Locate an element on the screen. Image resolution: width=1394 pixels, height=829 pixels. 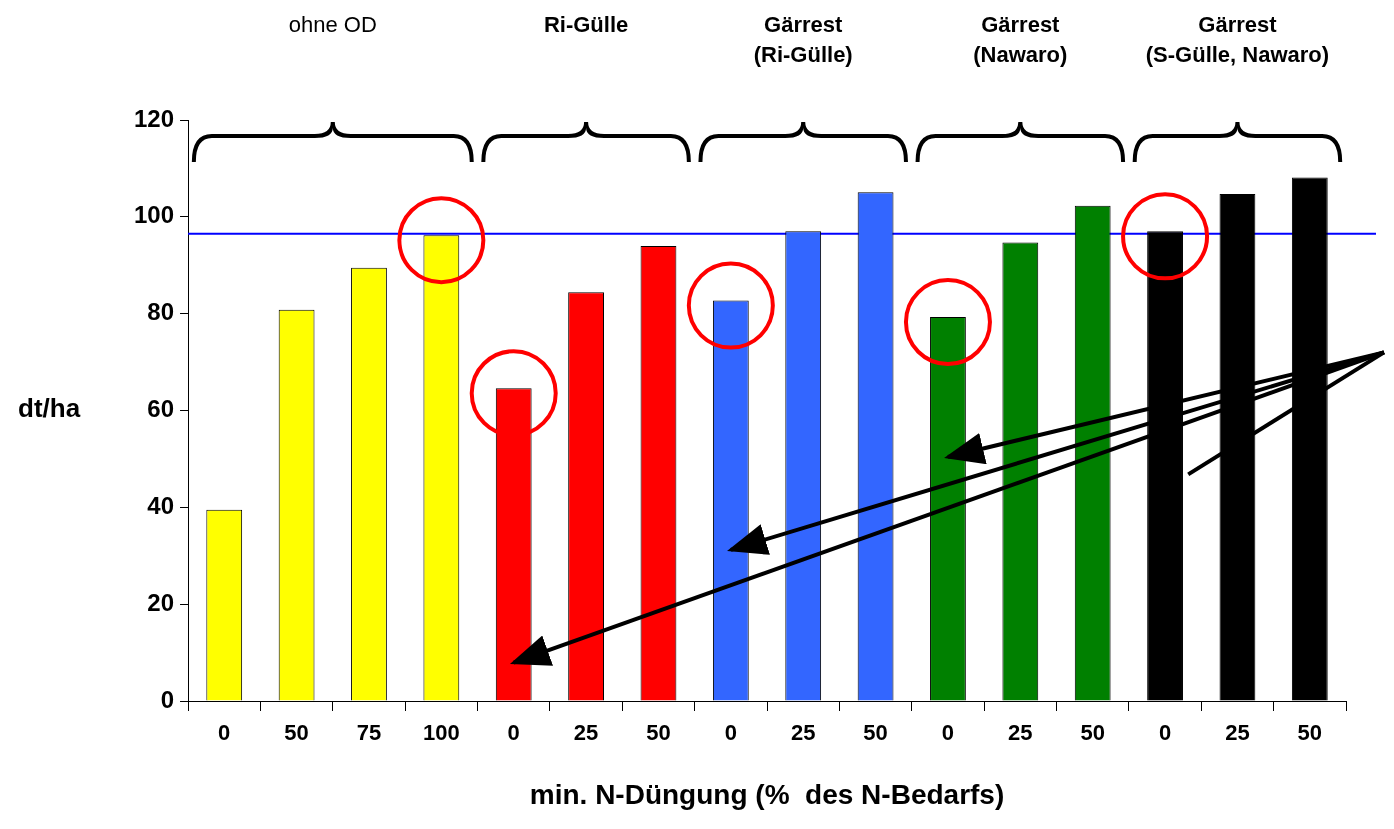
y-tick-label: 40 is located at coordinates (161, 505).